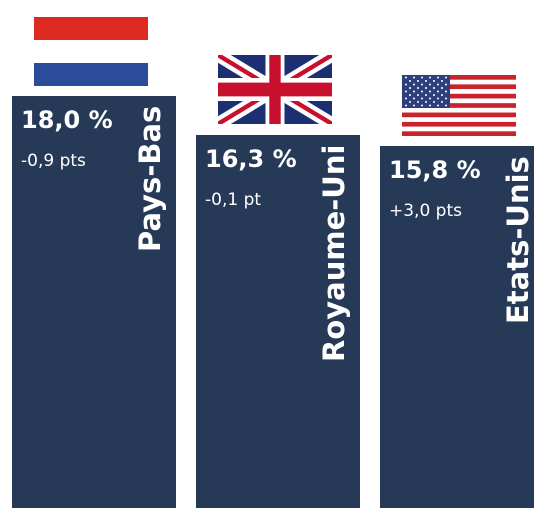 The height and width of the screenshot is (508, 534). I want to click on change-label-pays-bas: -0,9 pts, so click(53, 161).